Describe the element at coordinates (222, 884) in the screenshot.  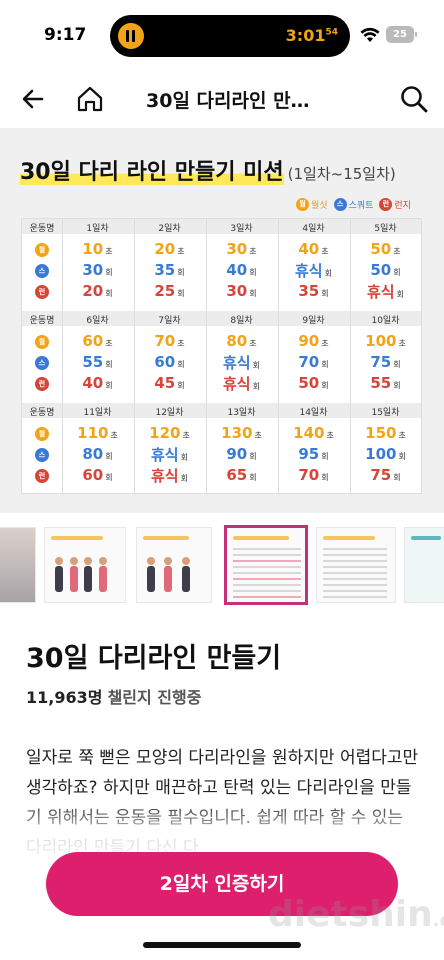
I see `certify-button: 2일차 인증하기` at that location.